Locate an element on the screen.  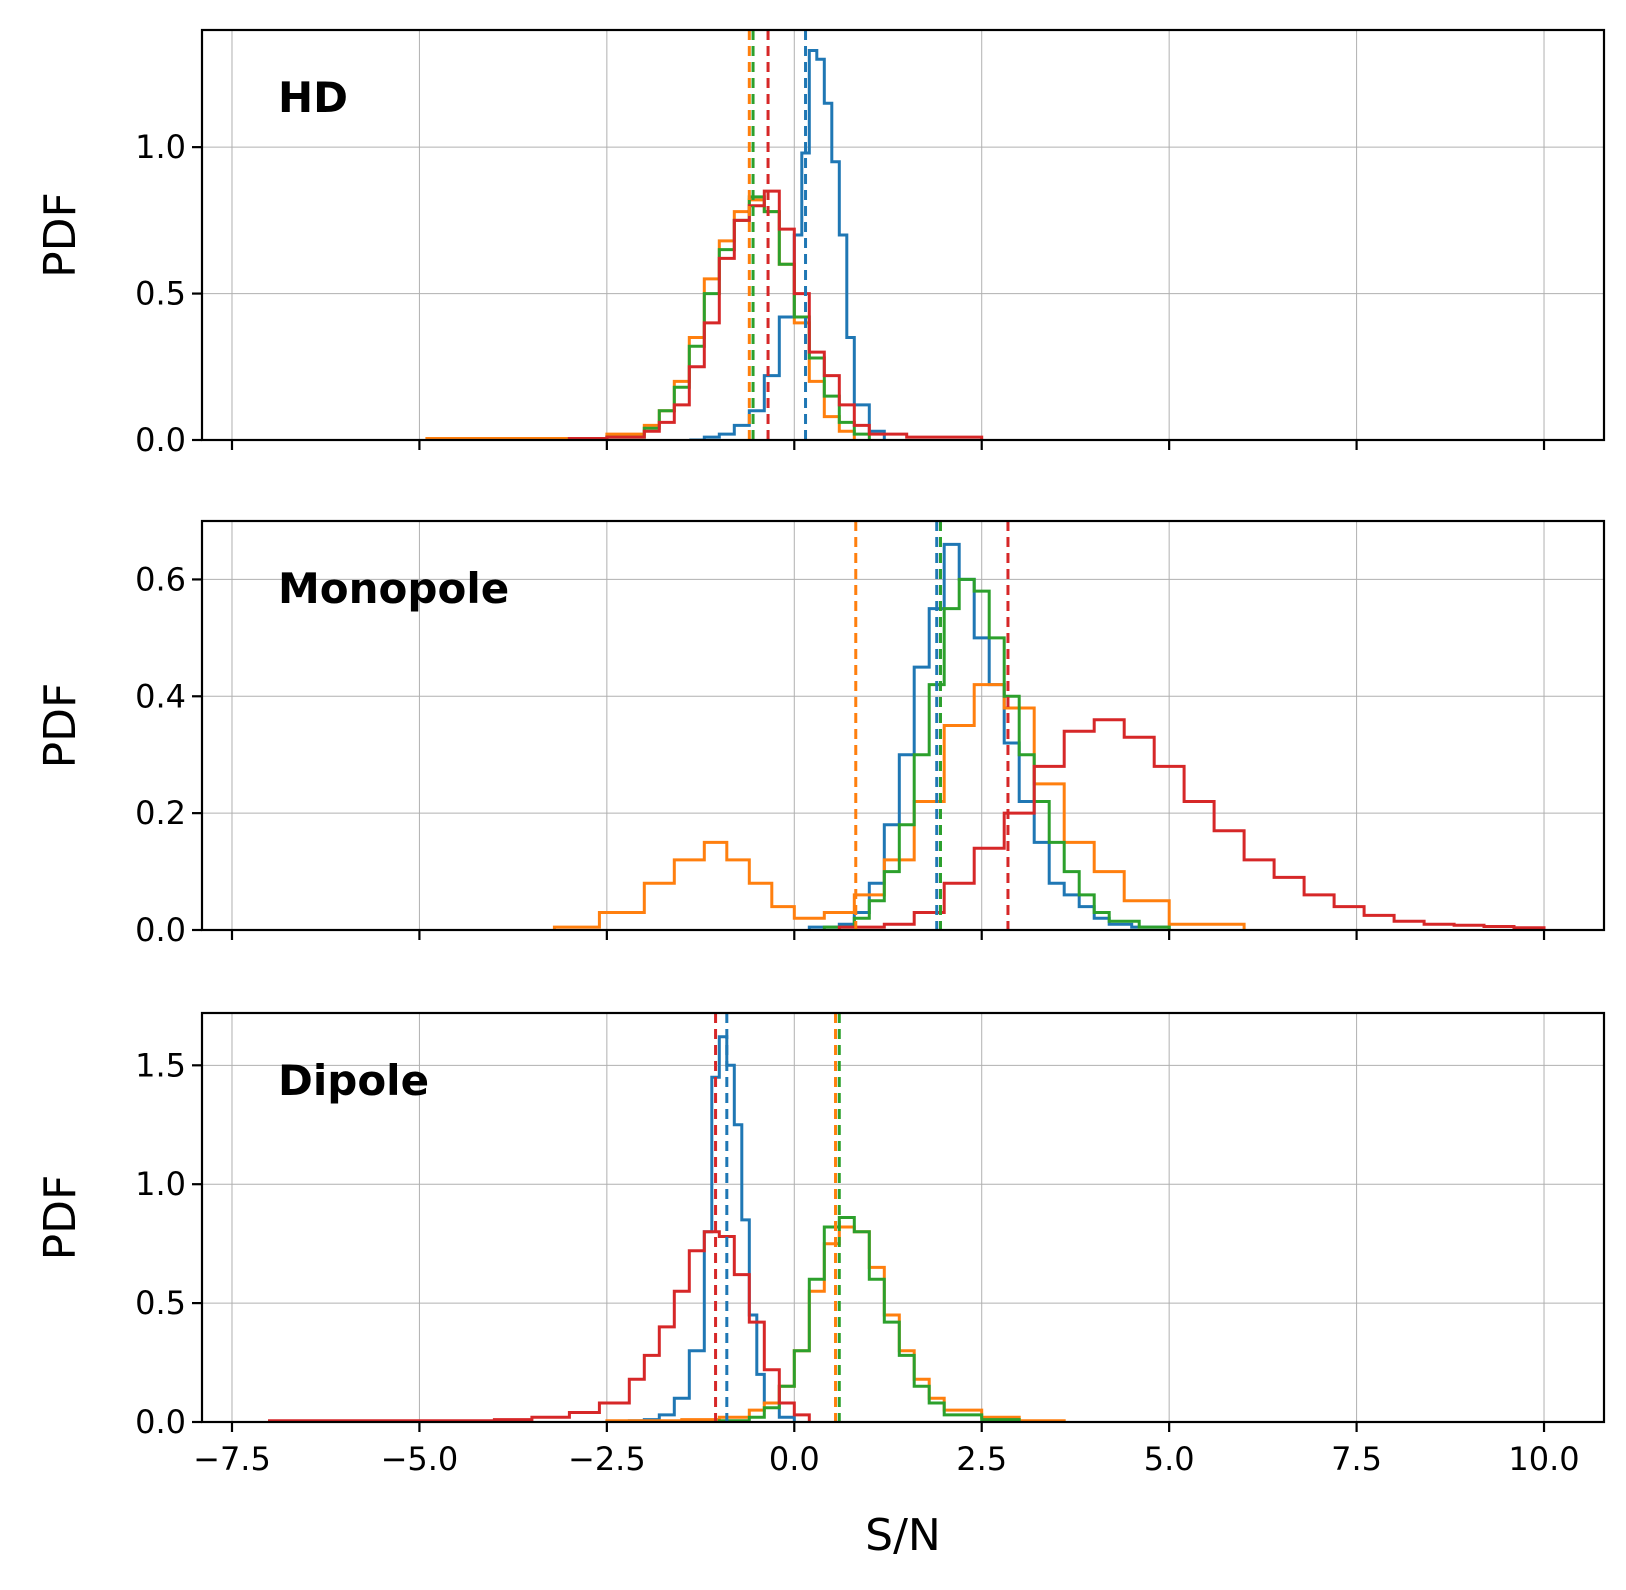
panel-label: Monopole is located at coordinates (393, 588).